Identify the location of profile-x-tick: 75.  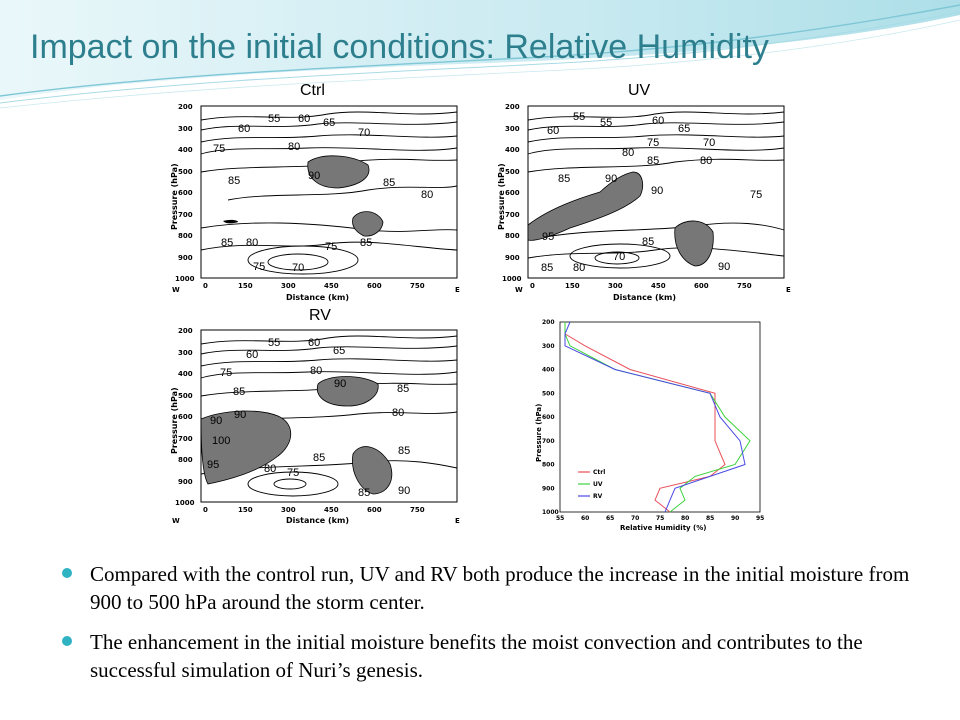
(660, 518).